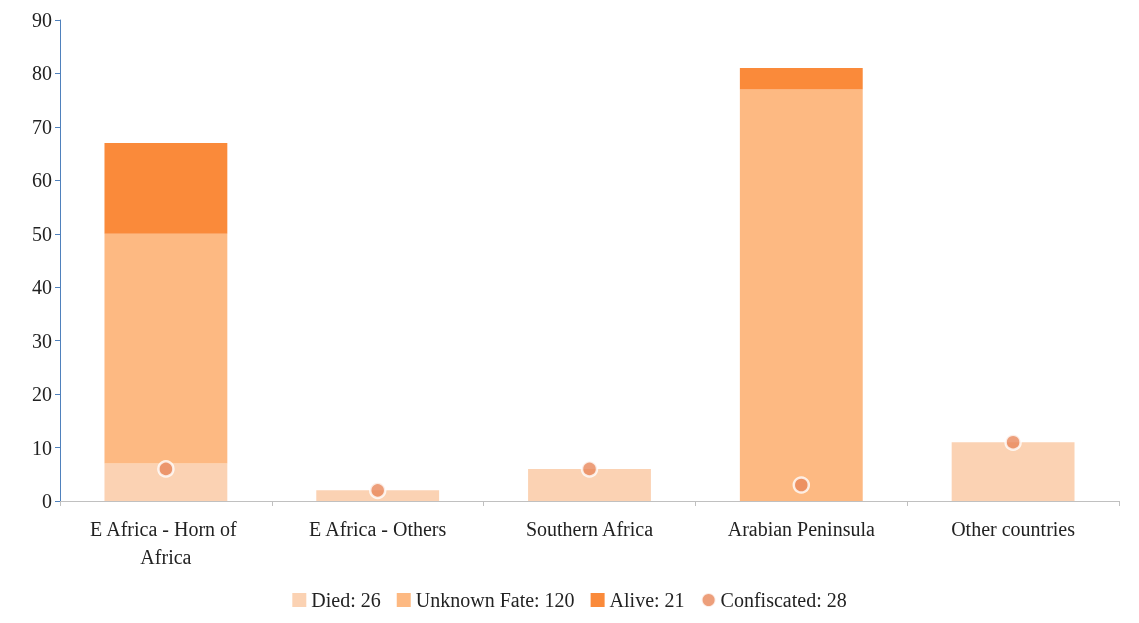 The width and height of the screenshot is (1139, 623). Describe the element at coordinates (42, 20) in the screenshot. I see `y-tick-label: 90` at that location.